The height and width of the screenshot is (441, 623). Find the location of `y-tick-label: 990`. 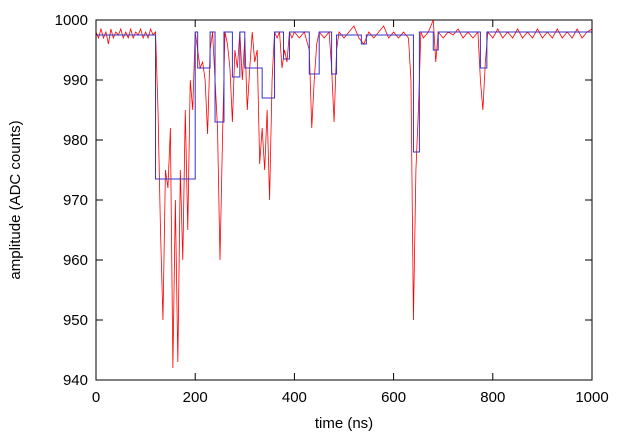

y-tick-label: 990 is located at coordinates (75, 80).